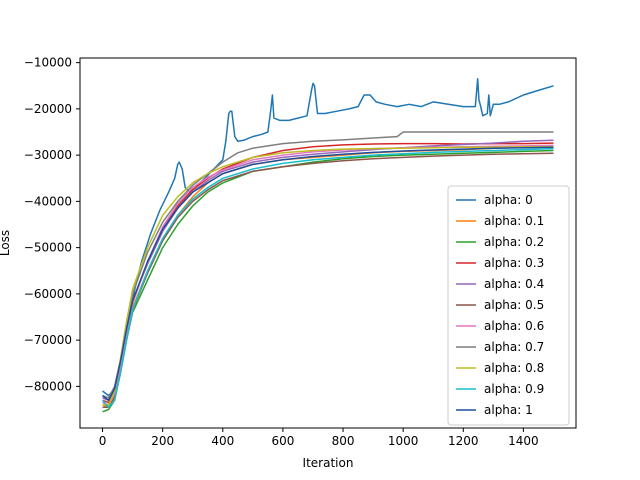  What do you see at coordinates (162, 441) in the screenshot?
I see `x-tick-label: 200` at bounding box center [162, 441].